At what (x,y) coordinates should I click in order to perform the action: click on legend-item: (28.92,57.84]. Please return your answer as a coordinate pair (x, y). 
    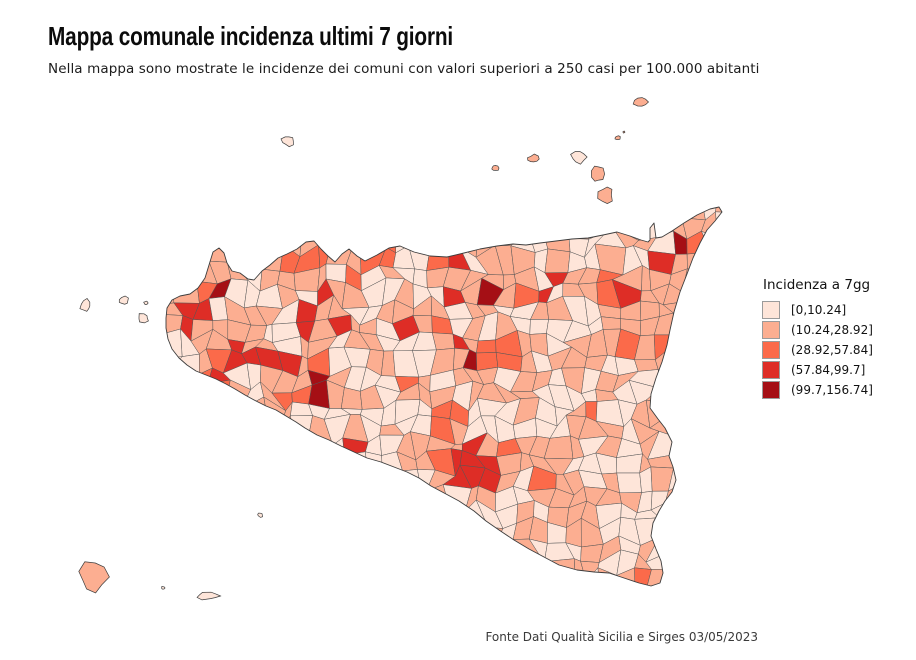
    Looking at the image, I should click on (838, 350).